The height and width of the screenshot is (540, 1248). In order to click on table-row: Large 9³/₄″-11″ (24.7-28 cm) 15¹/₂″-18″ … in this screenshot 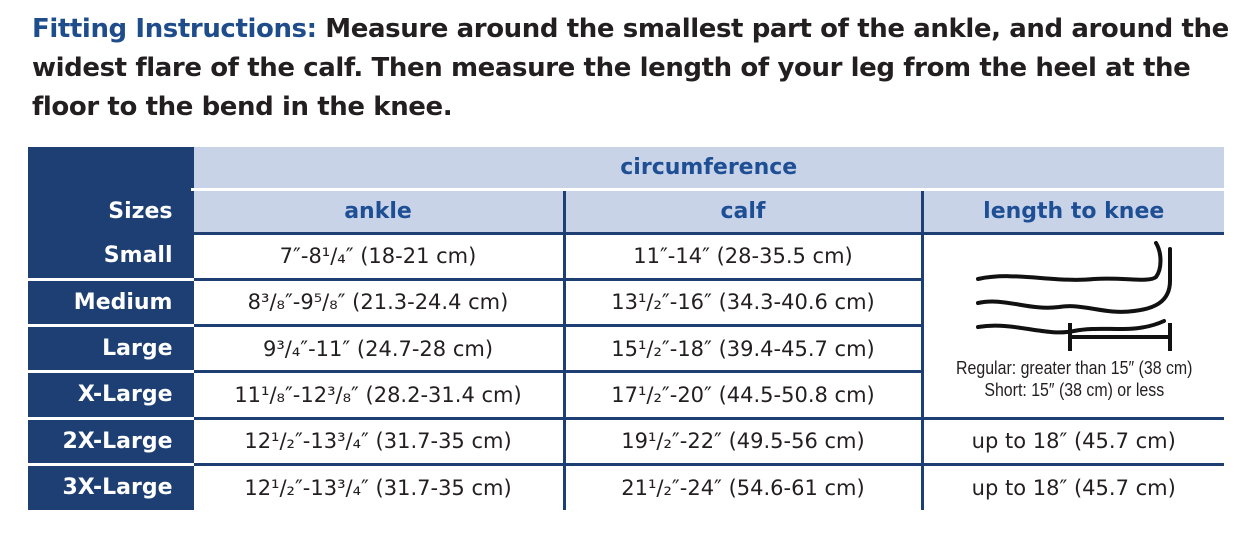, I will do `click(626, 349)`.